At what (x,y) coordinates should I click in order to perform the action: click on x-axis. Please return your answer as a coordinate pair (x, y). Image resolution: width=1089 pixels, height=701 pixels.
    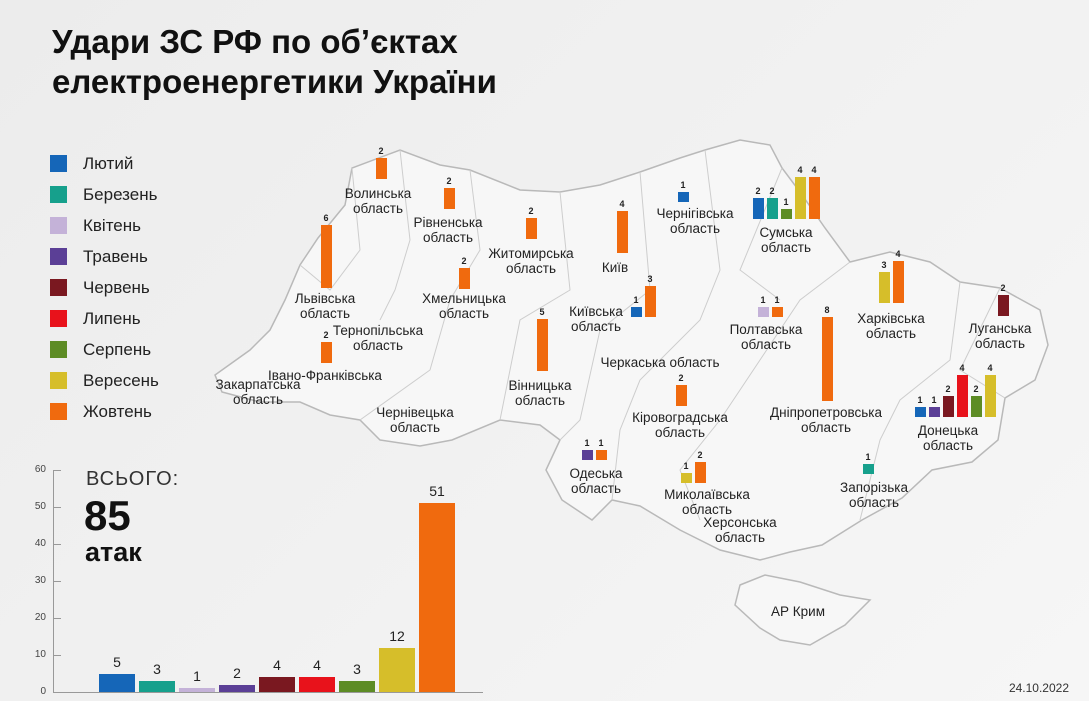
    Looking at the image, I should click on (268, 692).